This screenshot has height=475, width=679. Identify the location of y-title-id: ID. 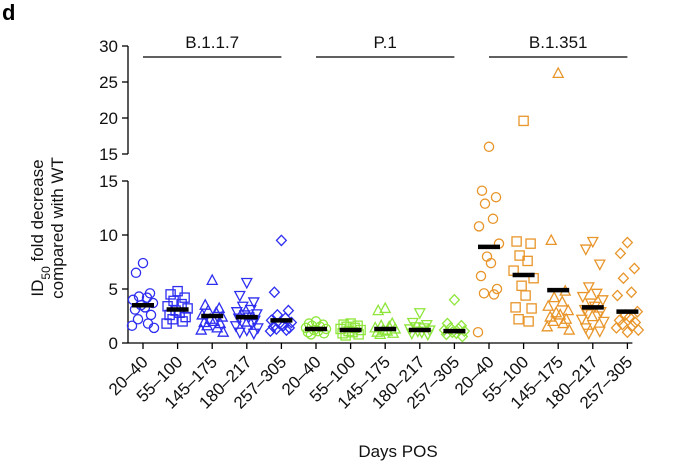
(37, 288).